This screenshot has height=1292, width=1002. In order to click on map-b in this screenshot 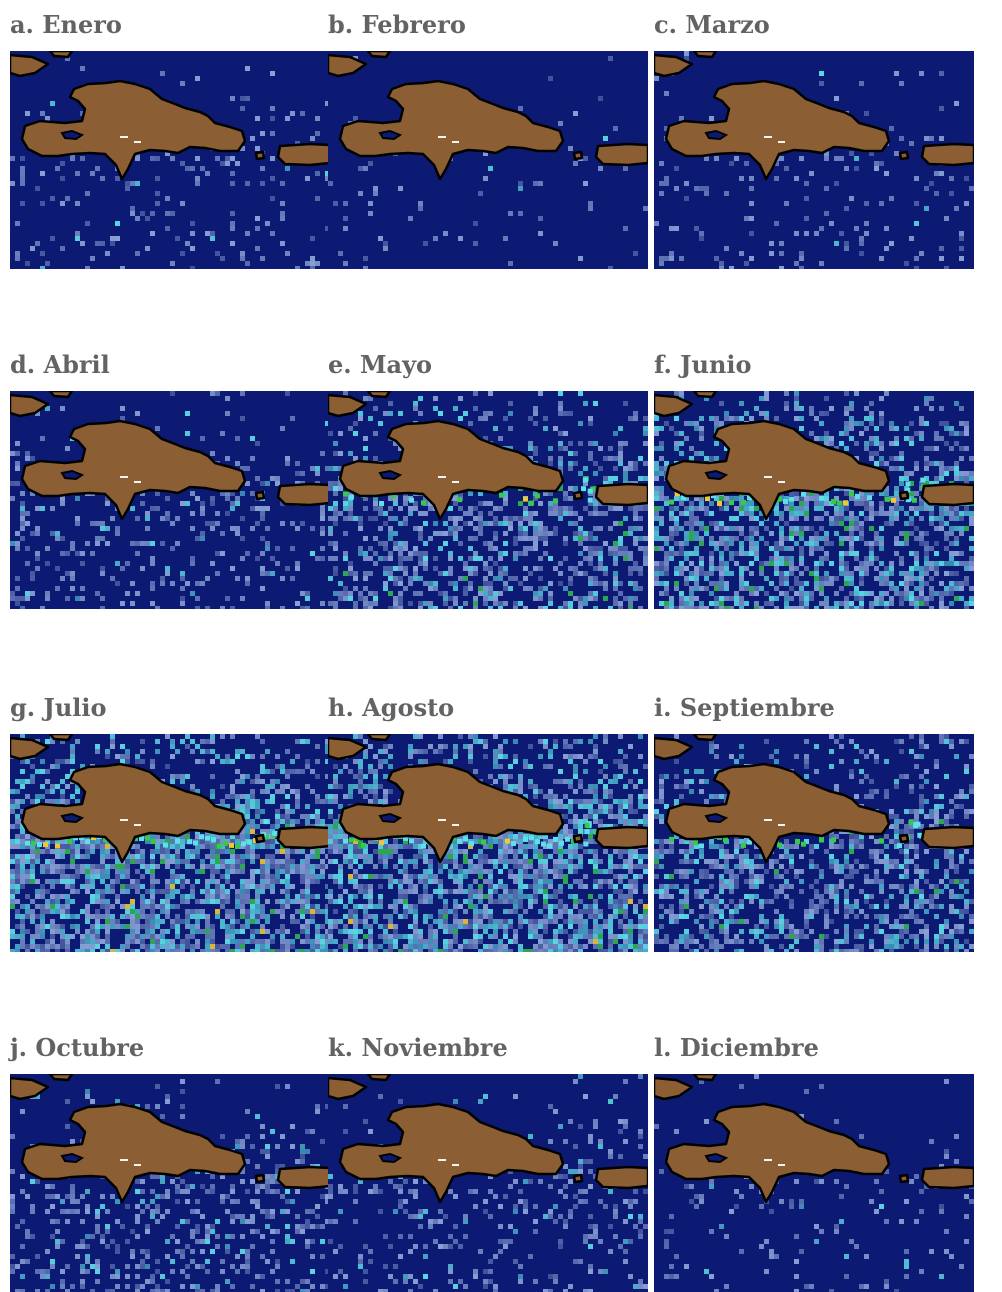, I will do `click(488, 160)`.